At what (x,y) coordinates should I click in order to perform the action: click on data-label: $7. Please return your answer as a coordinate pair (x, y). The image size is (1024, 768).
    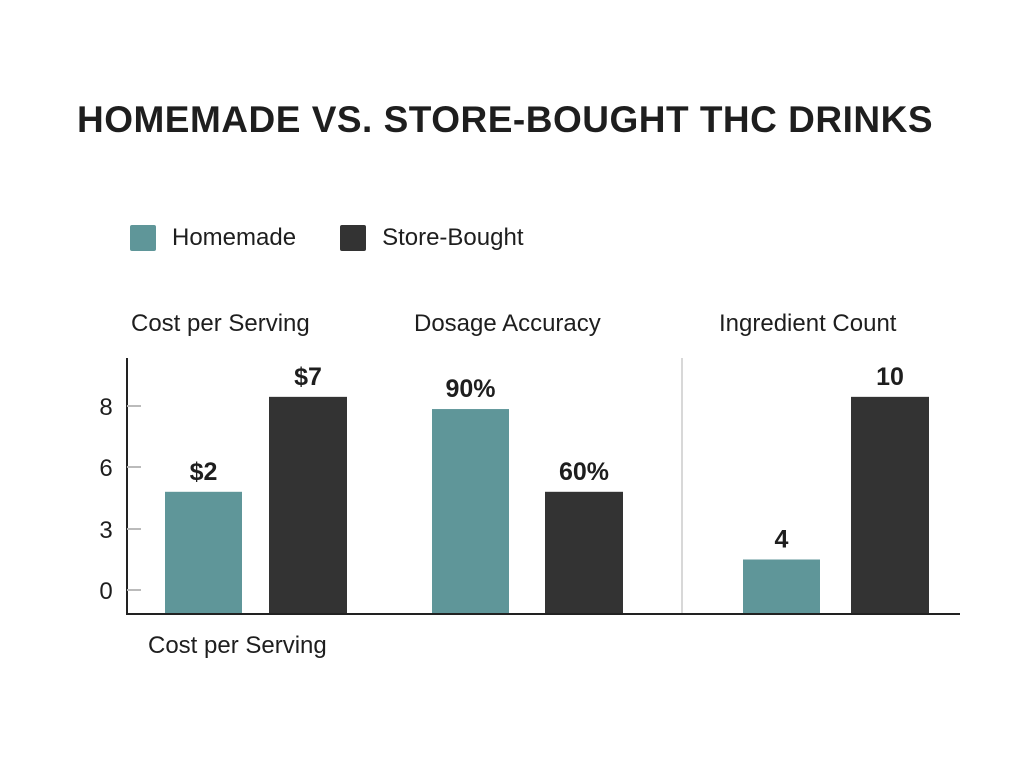
    Looking at the image, I should click on (308, 377).